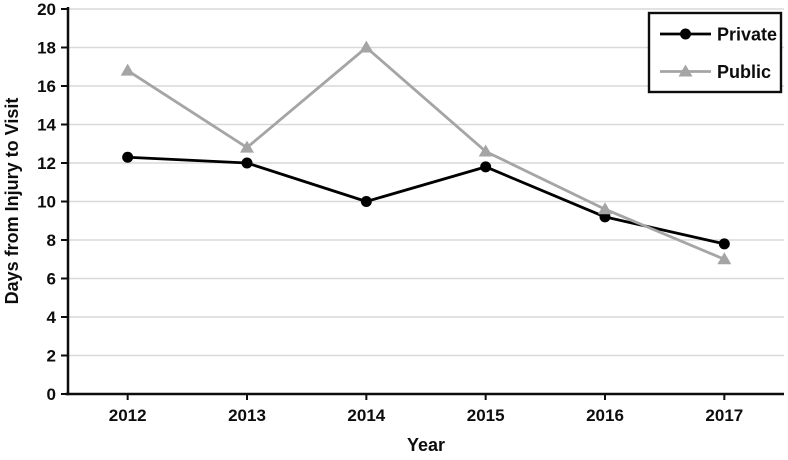 This screenshot has height=460, width=788. I want to click on data-point-private-2015, so click(486, 167).